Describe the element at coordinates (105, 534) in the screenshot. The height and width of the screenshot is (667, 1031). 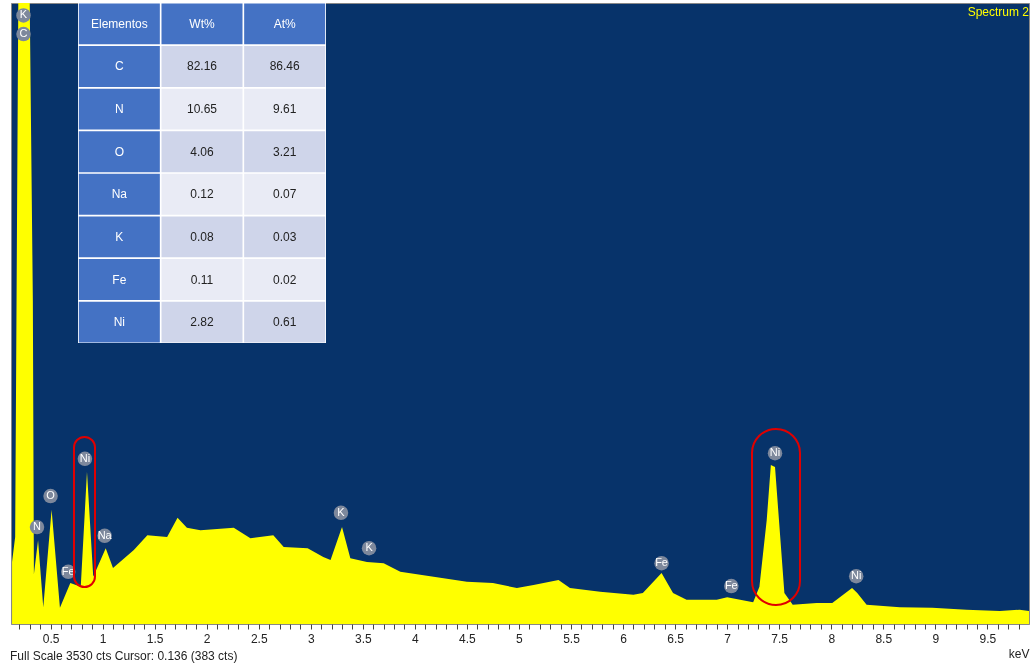
I see `annotation: Na` at that location.